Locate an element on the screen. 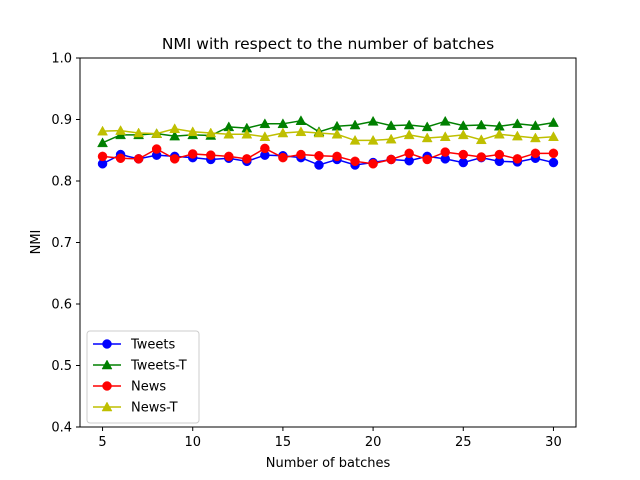  y-tick-label: 0.8 is located at coordinates (61, 182).